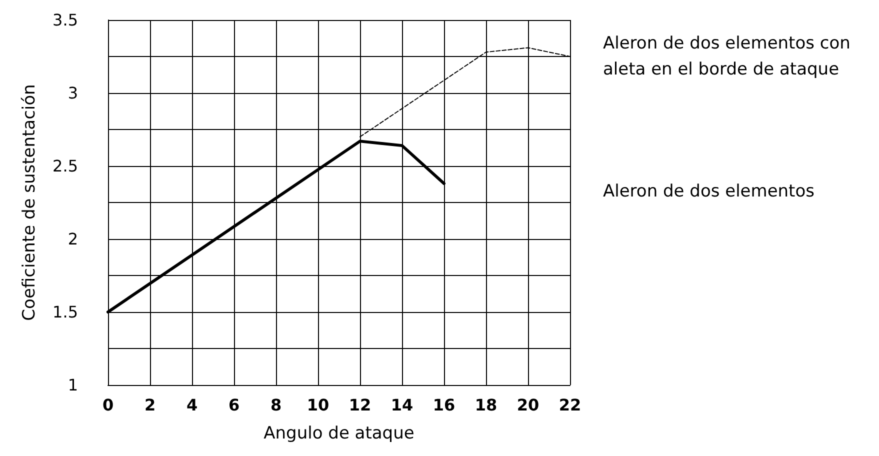 The image size is (879, 456). What do you see at coordinates (444, 405) in the screenshot?
I see `x-tick-label: 16` at bounding box center [444, 405].